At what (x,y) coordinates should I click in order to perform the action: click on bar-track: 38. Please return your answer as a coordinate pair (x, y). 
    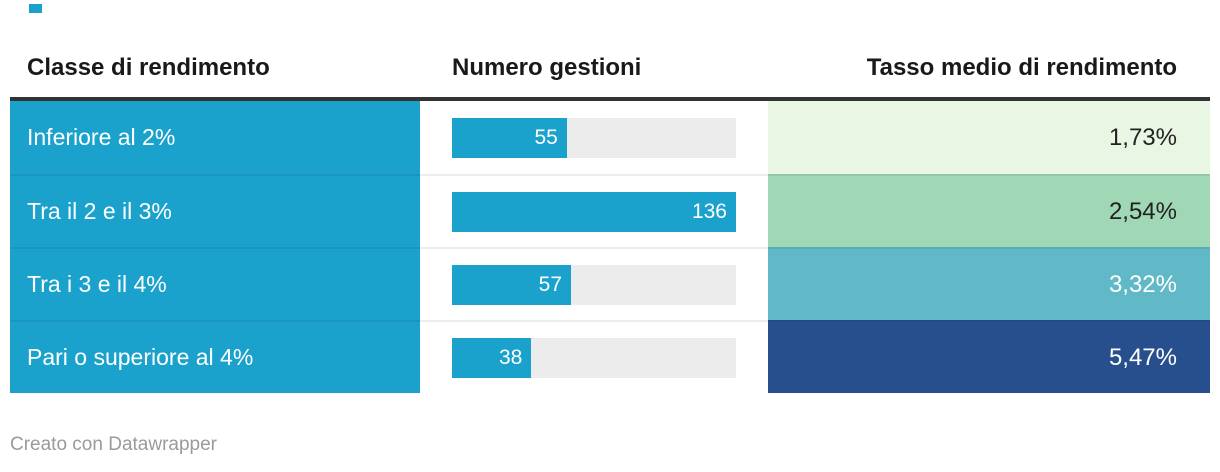
    Looking at the image, I should click on (594, 357).